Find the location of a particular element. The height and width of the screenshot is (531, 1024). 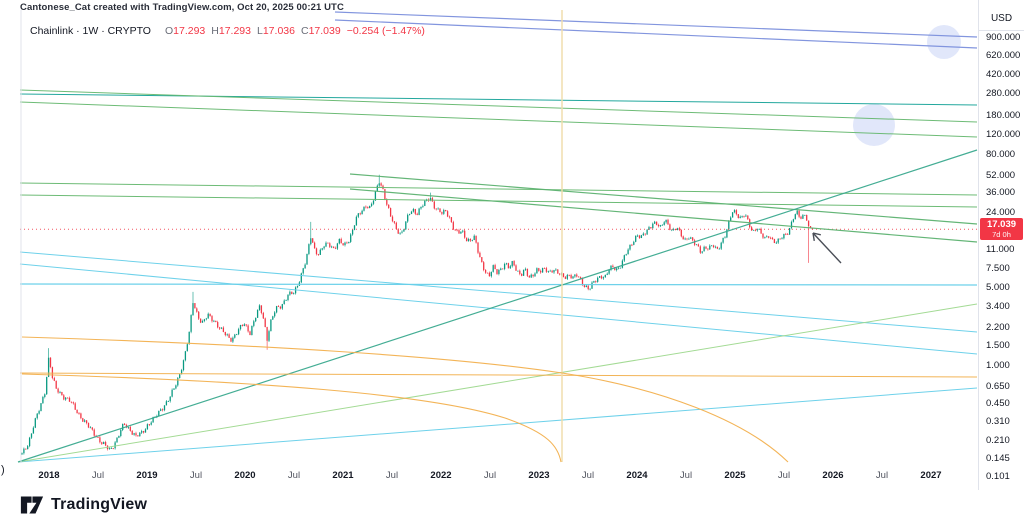

time-tick-year: 2022 is located at coordinates (441, 475).